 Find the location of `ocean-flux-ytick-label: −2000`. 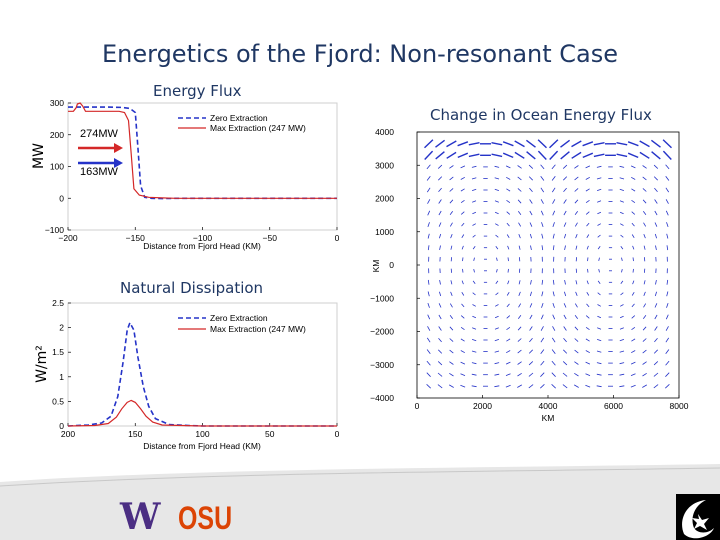

ocean-flux-ytick-label: −2000 is located at coordinates (382, 332).